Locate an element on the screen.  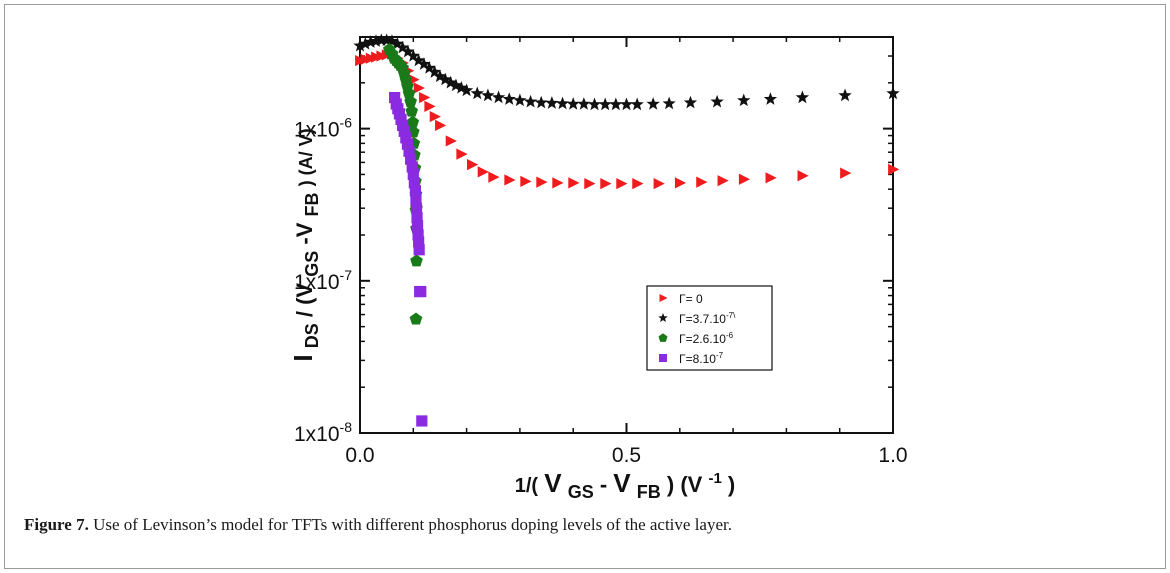
y-title-unit: ) (A/ V) is located at coordinates (306, 157).